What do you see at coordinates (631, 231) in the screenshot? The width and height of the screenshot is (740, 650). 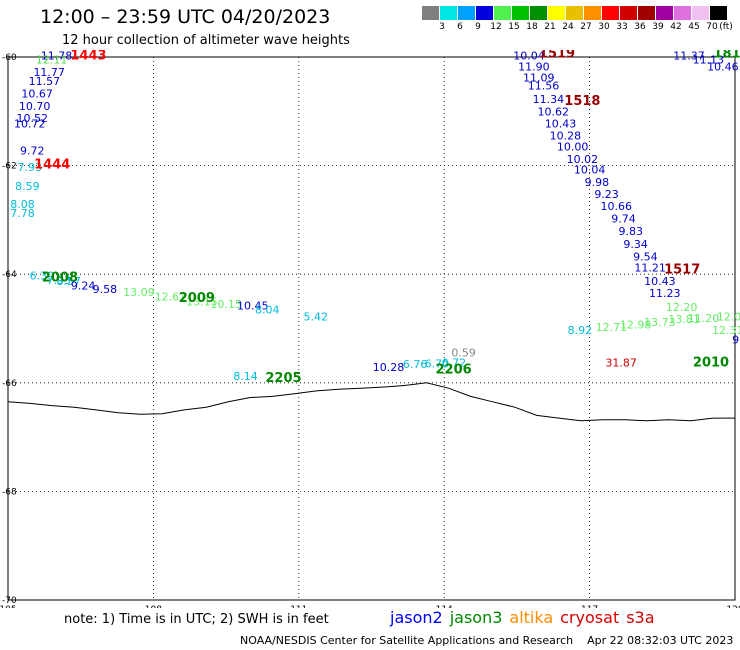 I see `wave-height-value: 9.83` at bounding box center [631, 231].